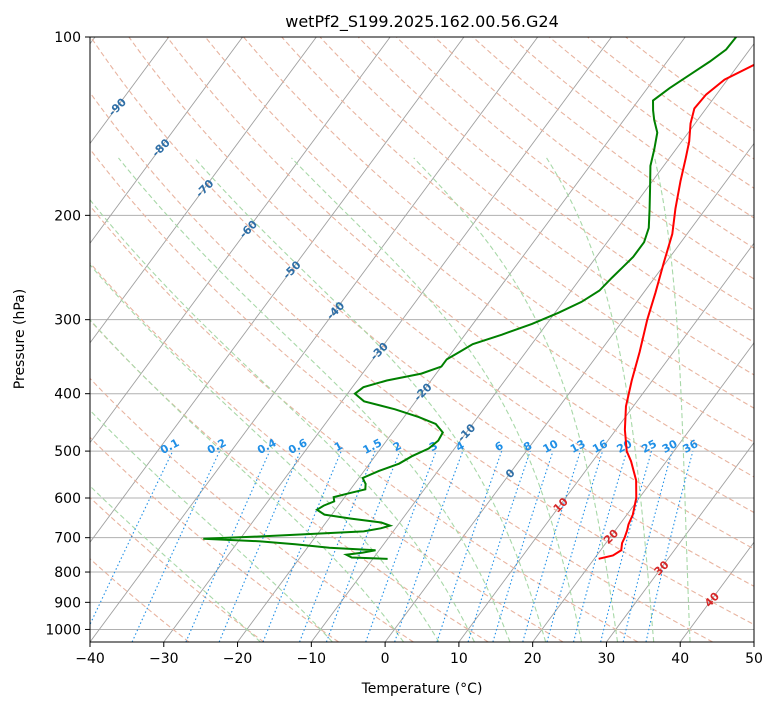 The width and height of the screenshot is (775, 708). Describe the element at coordinates (20, 339) in the screenshot. I see `y-axis-label: Pressure (hPa)` at that location.